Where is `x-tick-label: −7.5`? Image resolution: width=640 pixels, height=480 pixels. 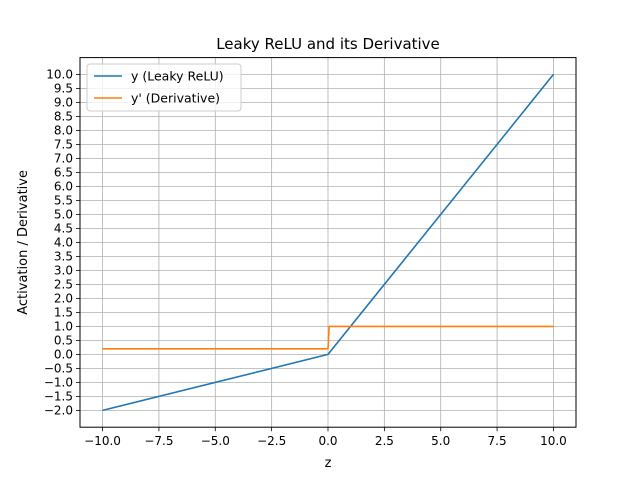
x-tick-label: −7.5 is located at coordinates (158, 441).